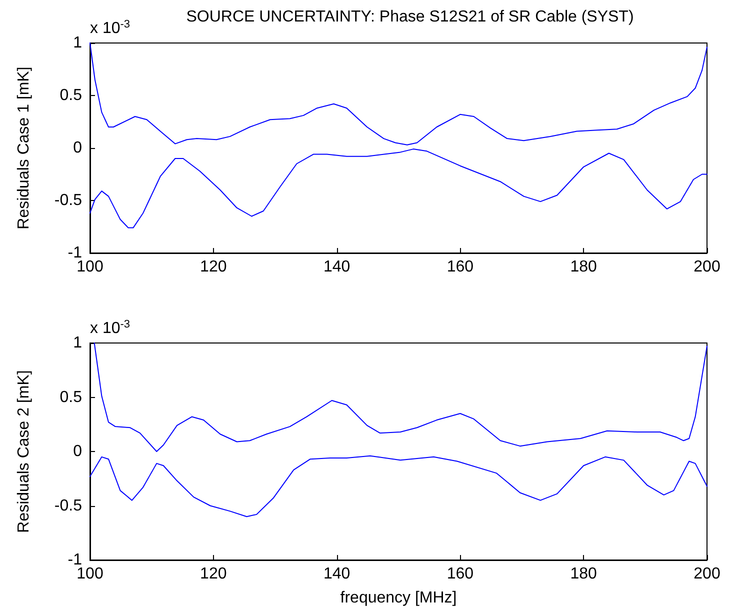 The image size is (729, 614). Describe the element at coordinates (24, 148) in the screenshot. I see `y-axis-title: Residuals Case 1 [mK]` at that location.